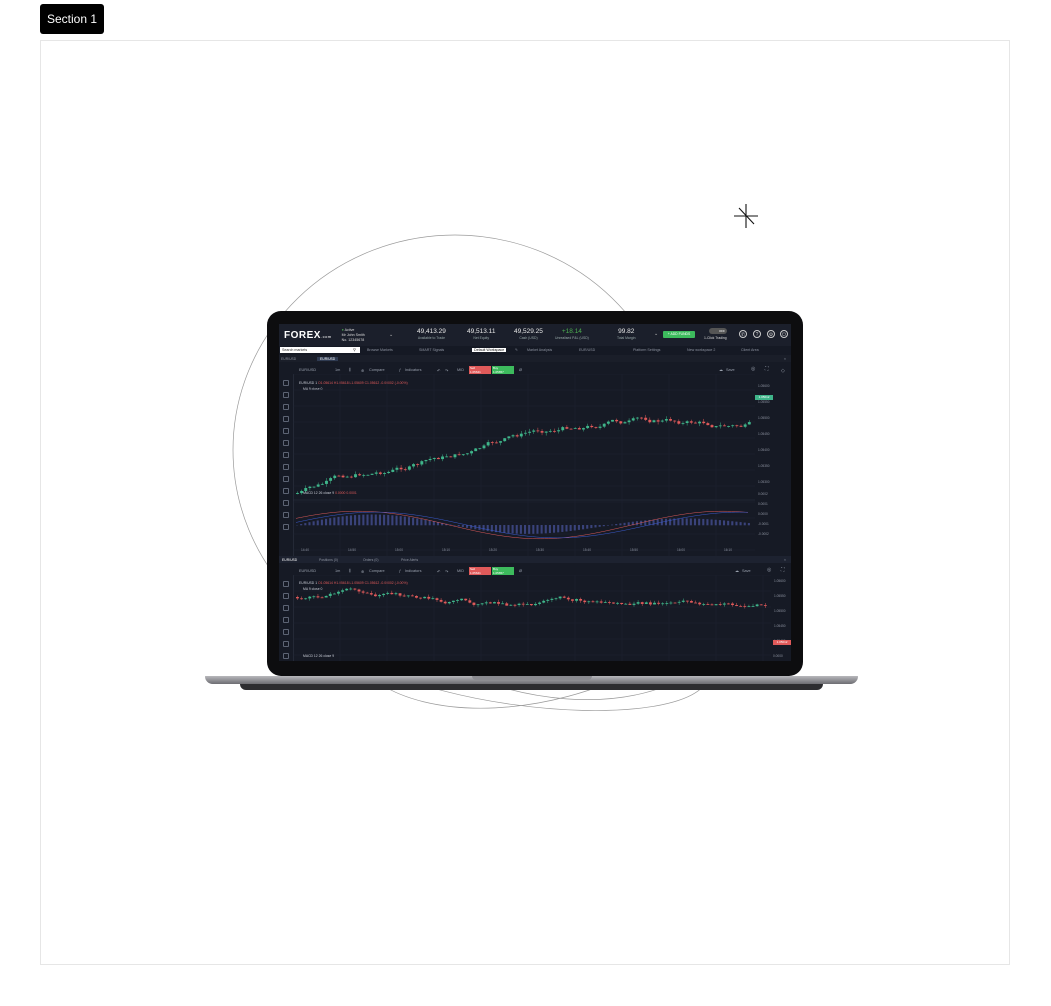  I want to click on ma-legend: MA 9 close 0, so click(313, 589).